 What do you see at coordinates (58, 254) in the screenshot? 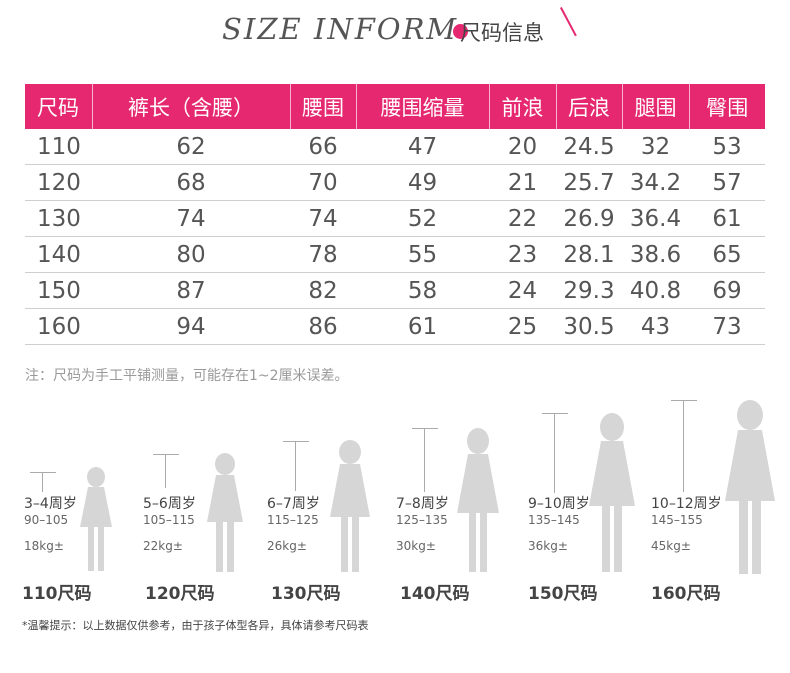
I see `table-cell: 140` at bounding box center [58, 254].